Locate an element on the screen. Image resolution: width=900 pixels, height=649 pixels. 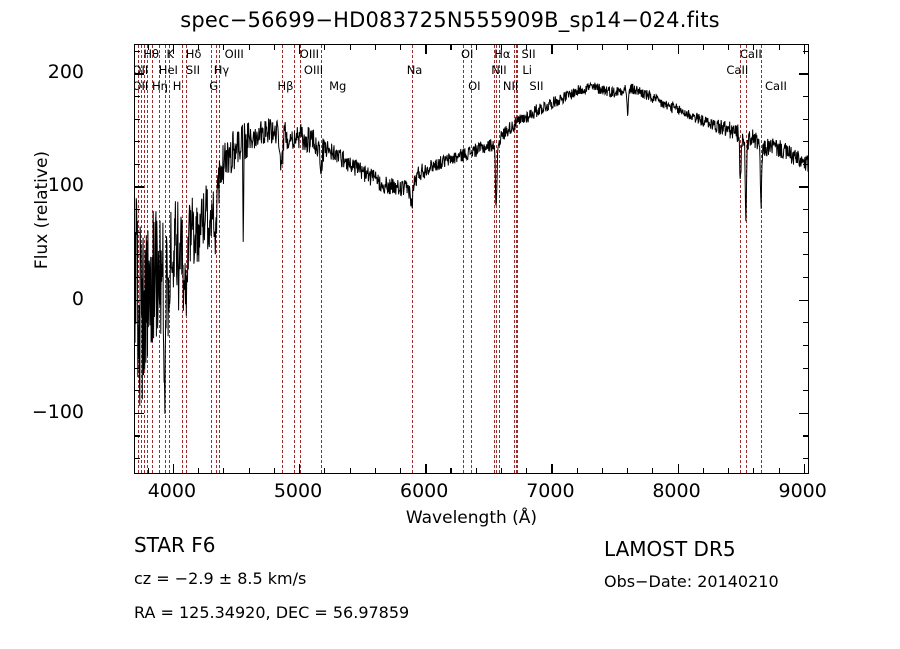
spectral-line-label: Hγ is located at coordinates (221, 70).